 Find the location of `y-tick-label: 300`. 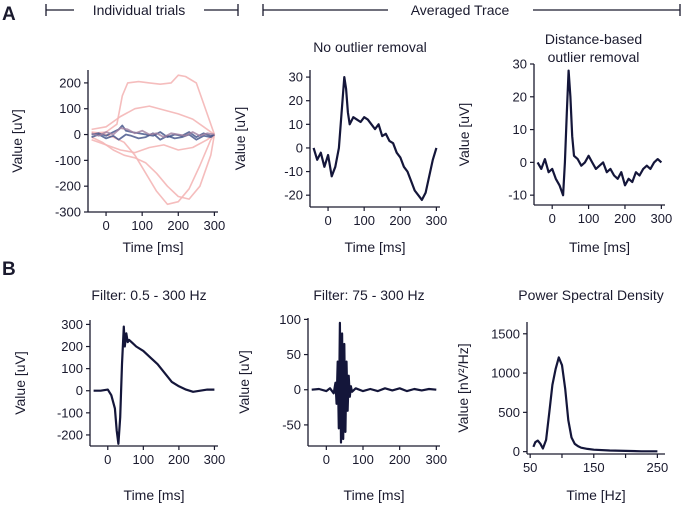

y-tick-label: 300 is located at coordinates (72, 324).